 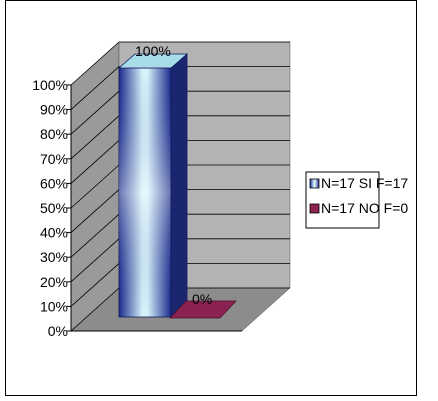 What do you see at coordinates (202, 299) in the screenshot?
I see `data-label: 0%` at bounding box center [202, 299].